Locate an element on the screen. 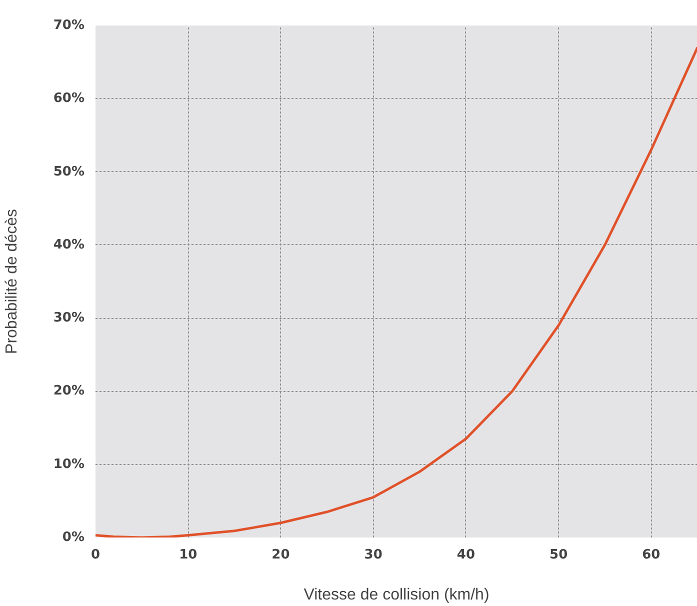 The image size is (697, 606). y-axis-title: Probabilité de décès is located at coordinates (11, 281).